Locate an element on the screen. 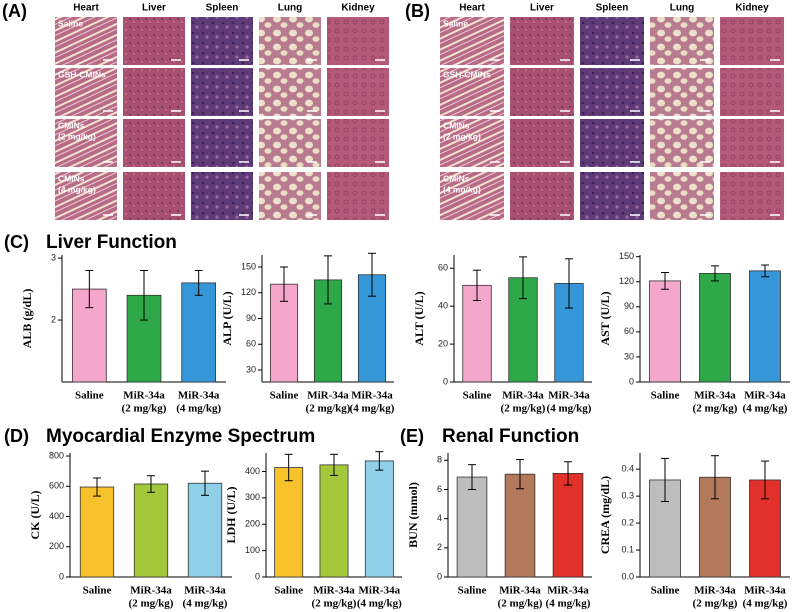 This screenshot has height=612, width=800. y-tick-label: 800 is located at coordinates (56, 455).